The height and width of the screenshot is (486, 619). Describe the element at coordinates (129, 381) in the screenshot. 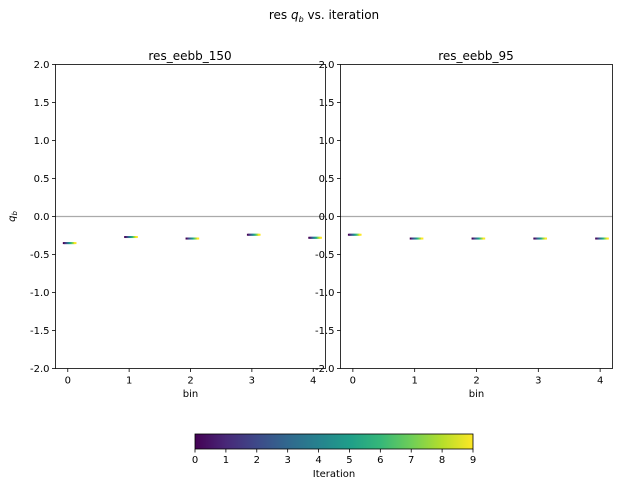

I see `x-tick-label: 1` at that location.